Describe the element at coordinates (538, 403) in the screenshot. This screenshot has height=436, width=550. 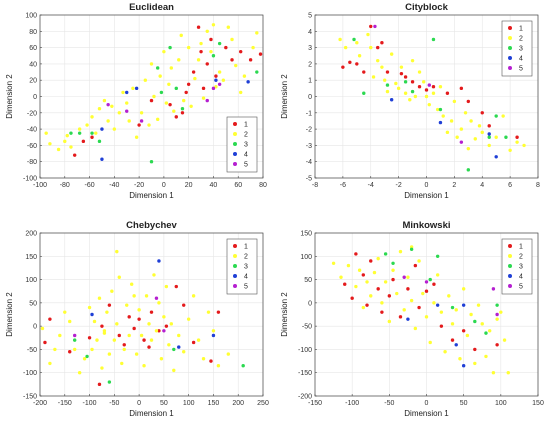
I see `x-tick-label: 150` at that location.